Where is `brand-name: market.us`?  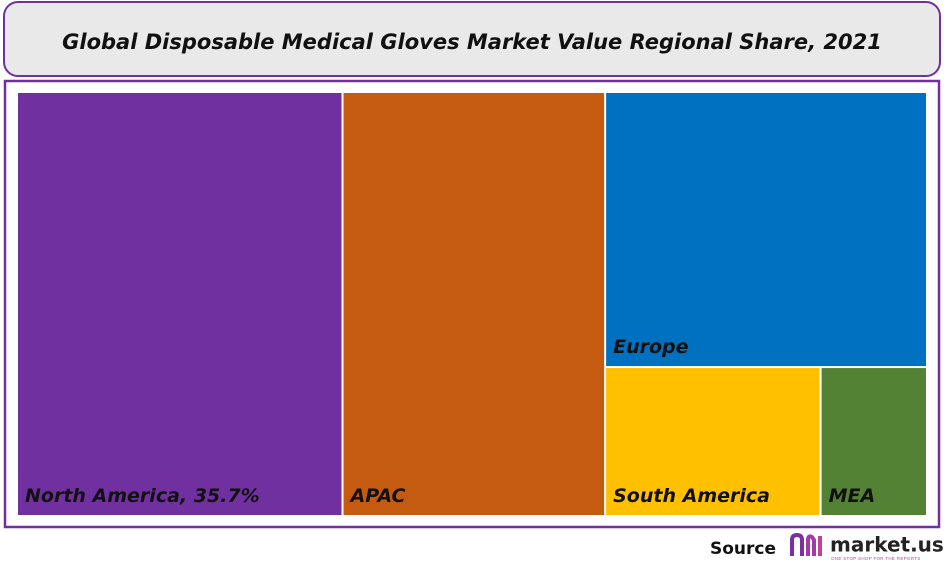
brand-name: market.us is located at coordinates (887, 545).